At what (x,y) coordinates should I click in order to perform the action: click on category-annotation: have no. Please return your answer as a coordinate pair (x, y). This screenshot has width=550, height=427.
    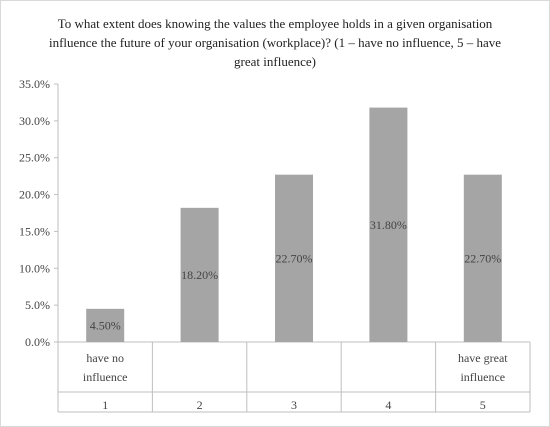
    Looking at the image, I should click on (105, 358).